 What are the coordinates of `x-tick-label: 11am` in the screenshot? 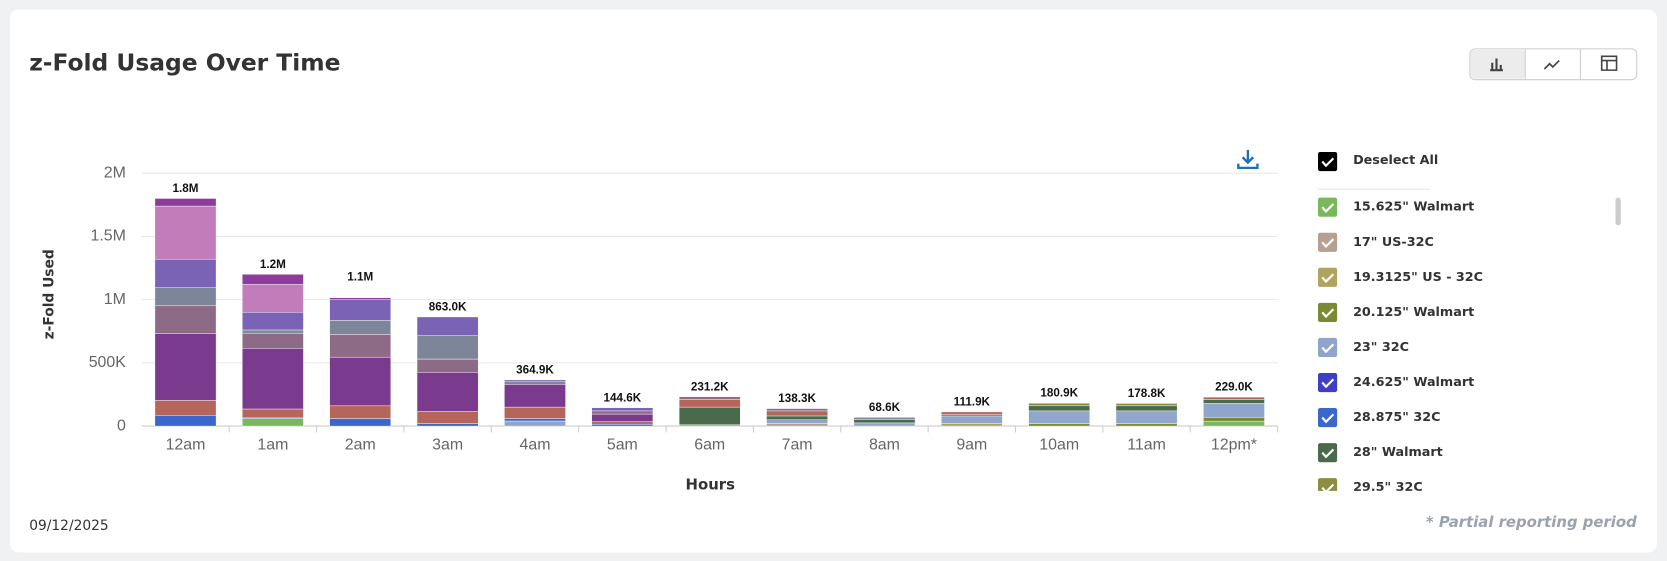 It's located at (1146, 444).